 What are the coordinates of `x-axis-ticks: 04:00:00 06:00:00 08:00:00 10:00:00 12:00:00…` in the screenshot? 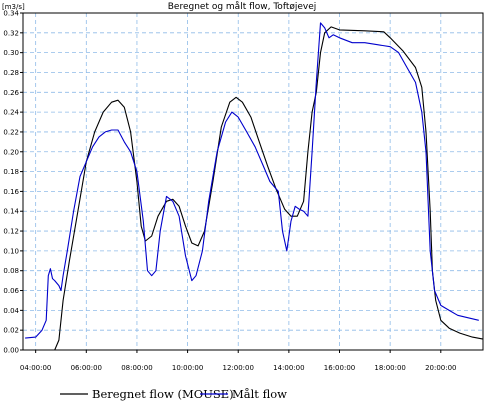 It's located at (238, 361).